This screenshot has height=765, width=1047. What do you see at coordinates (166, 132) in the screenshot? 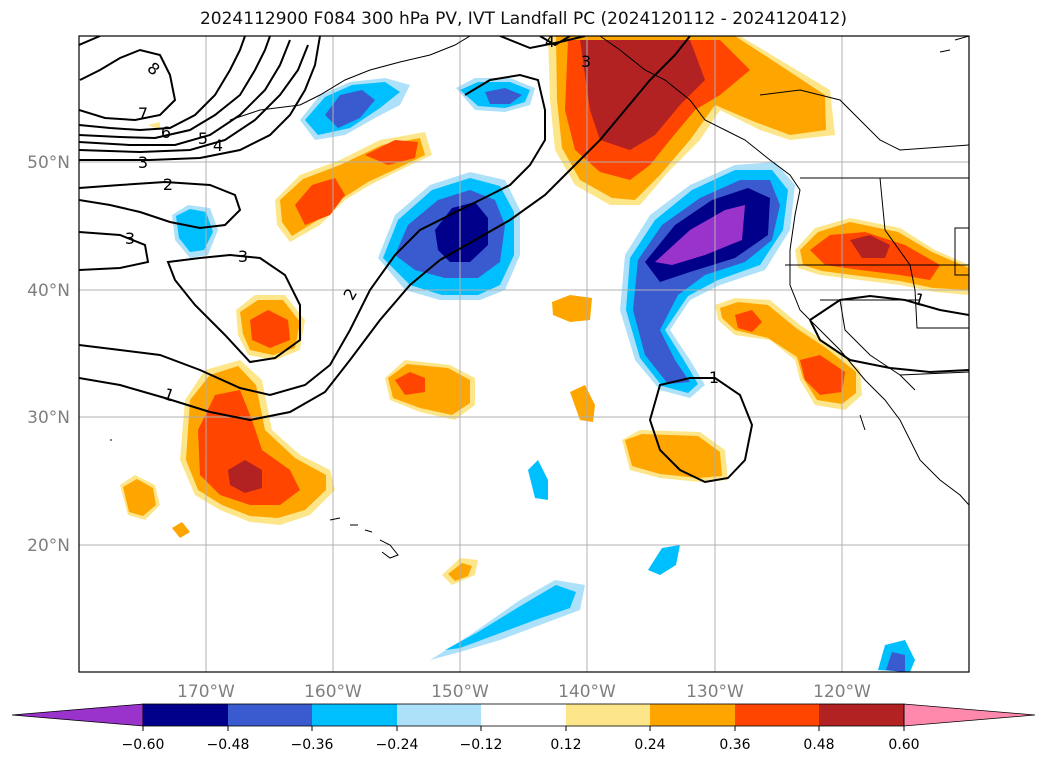
I see `contour-label: 6` at bounding box center [166, 132].